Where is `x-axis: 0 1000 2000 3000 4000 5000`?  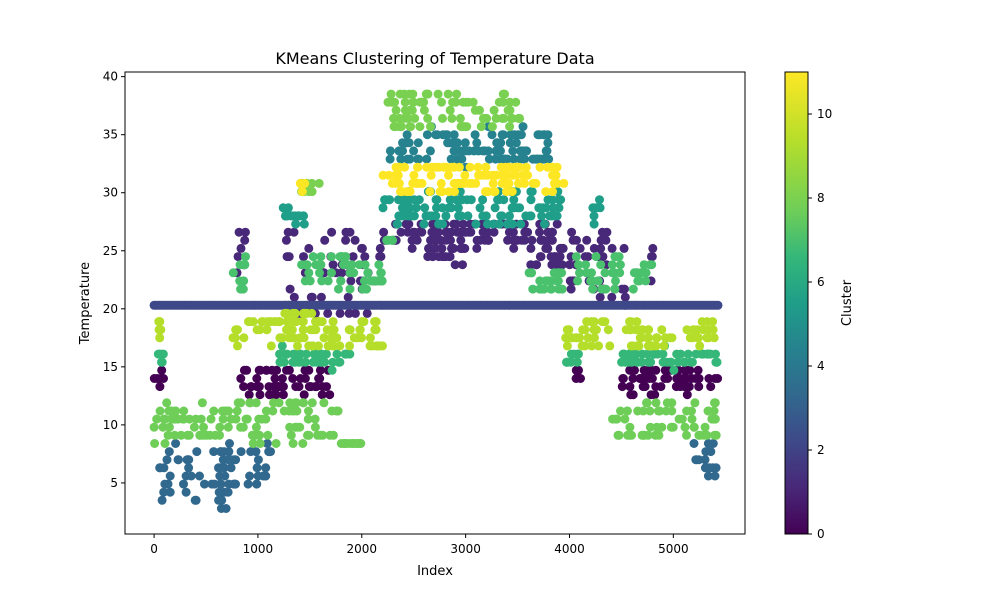
x-axis: 0 1000 2000 3000 4000 5000 is located at coordinates (419, 545).